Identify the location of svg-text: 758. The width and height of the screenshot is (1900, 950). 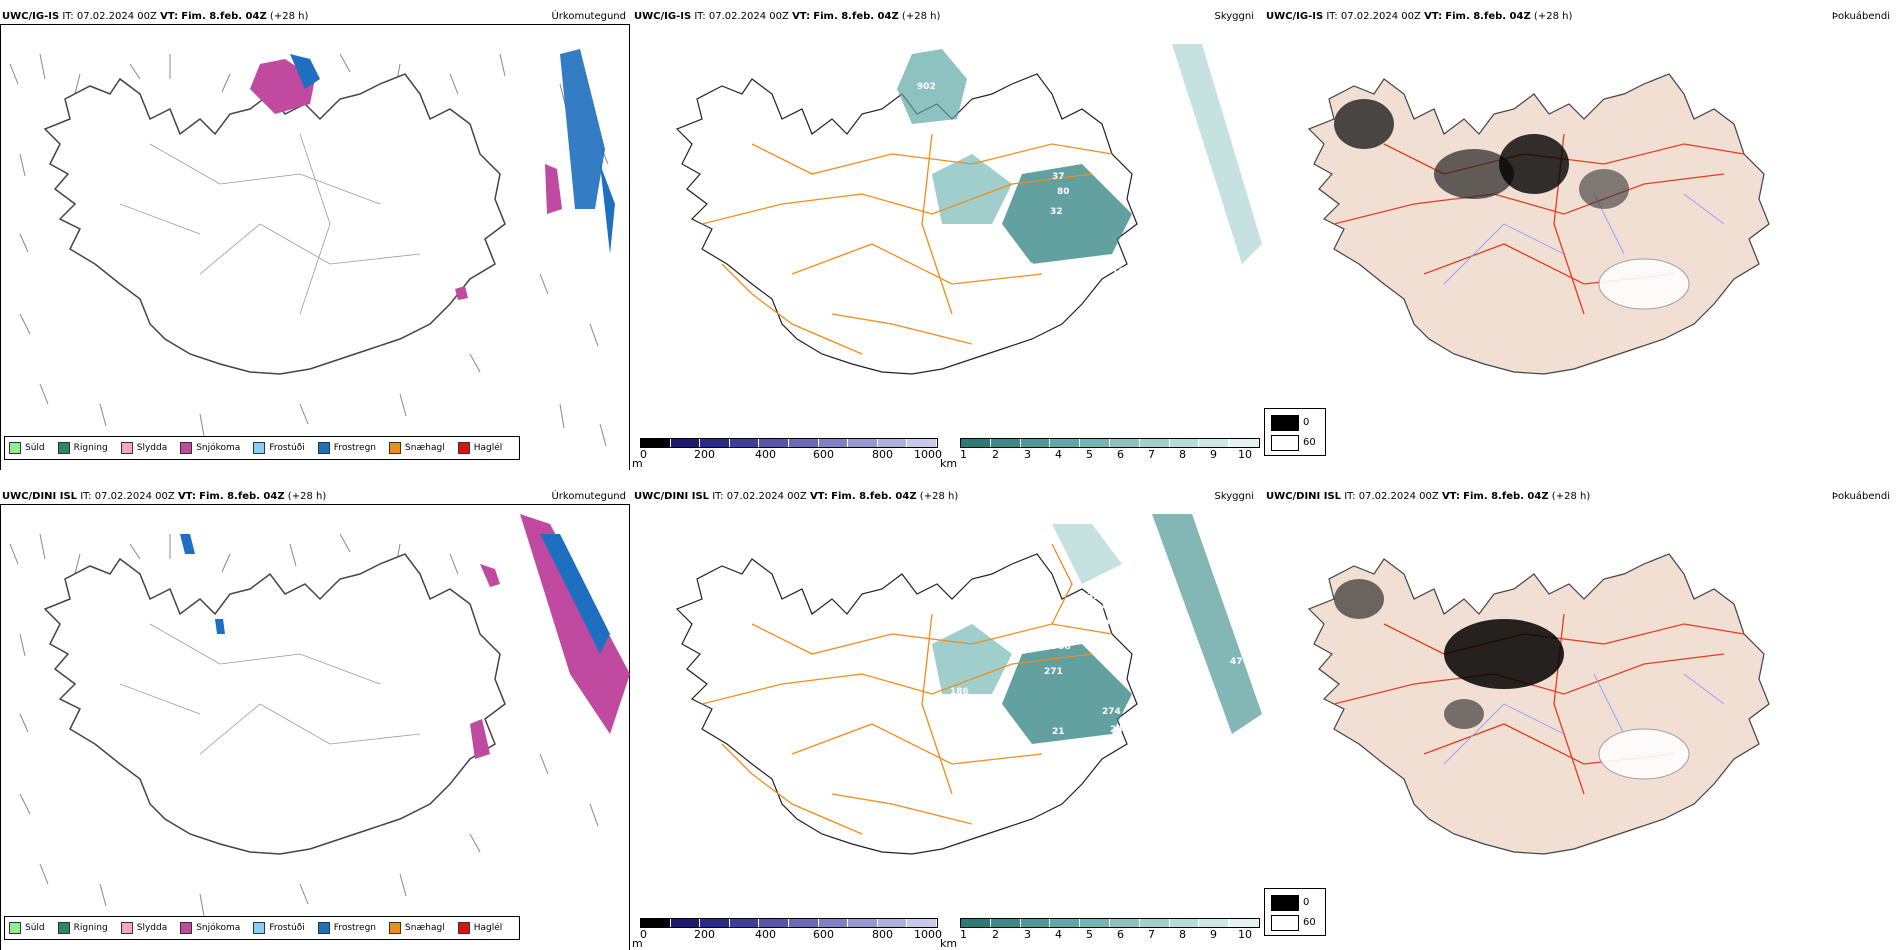
(1061, 647).